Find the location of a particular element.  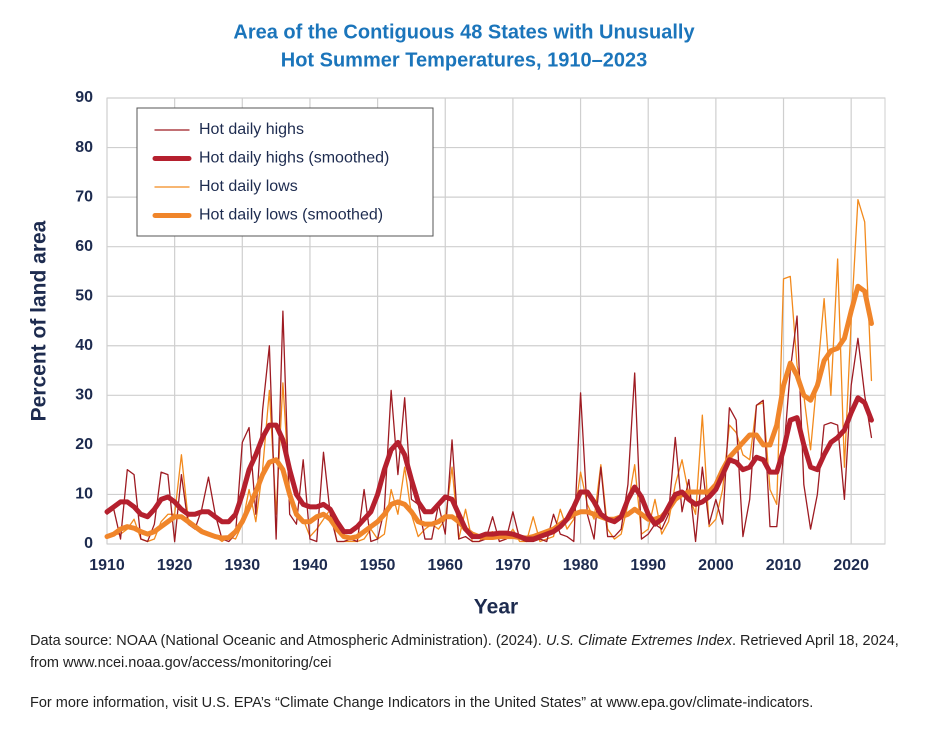

y-axis-label: Percent of land area is located at coordinates (39, 320).